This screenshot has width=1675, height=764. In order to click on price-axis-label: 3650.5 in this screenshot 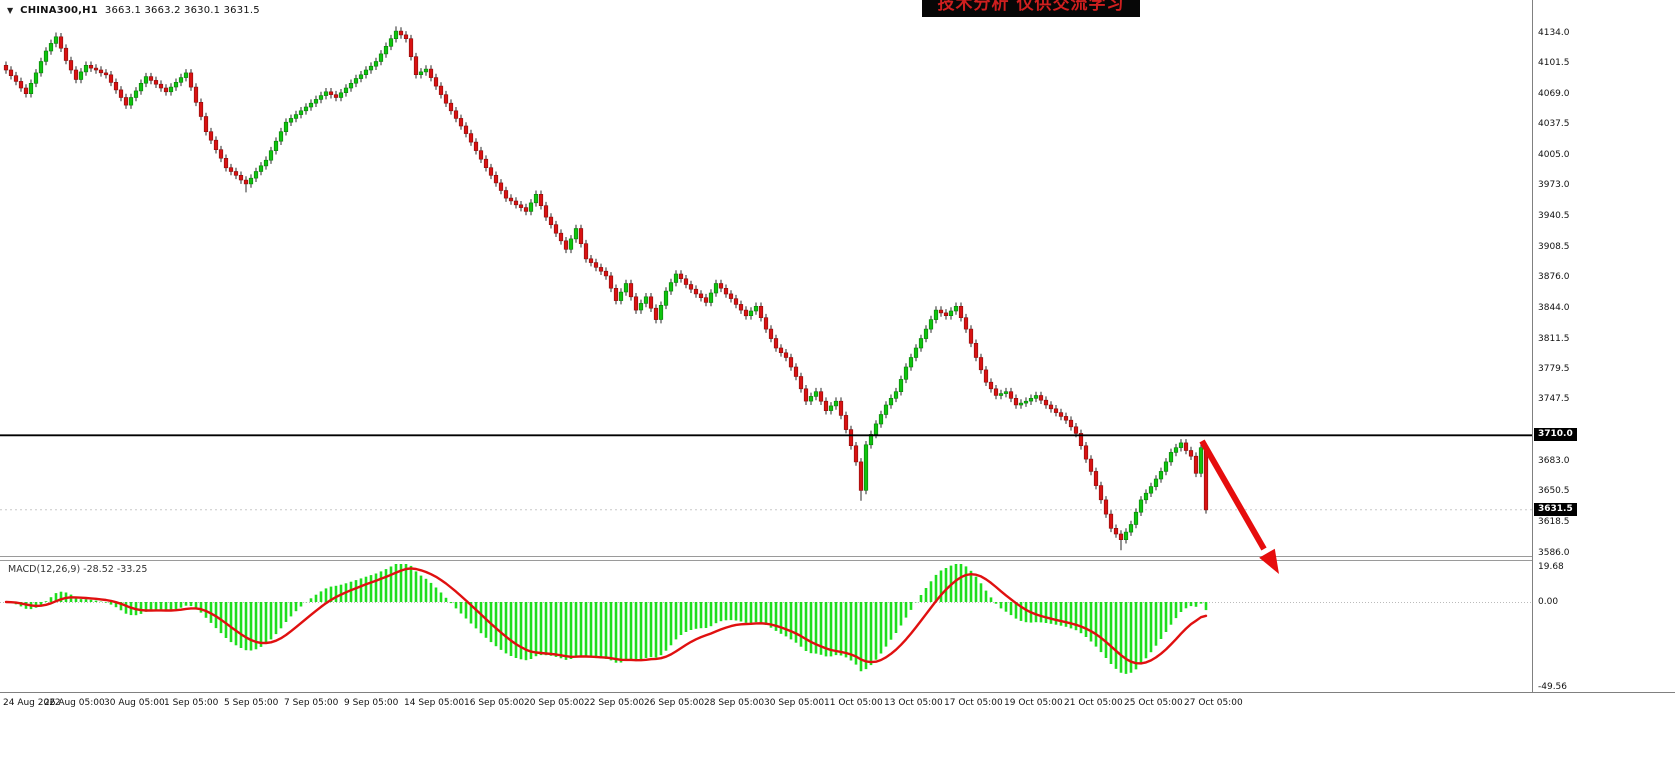, I will do `click(1554, 491)`.